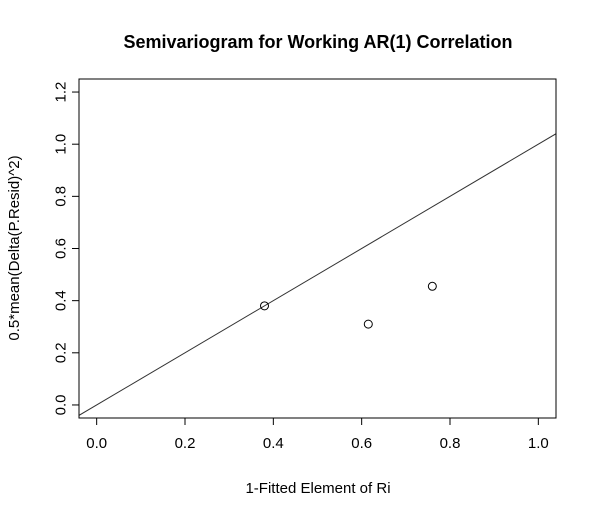  What do you see at coordinates (317, 488) in the screenshot?
I see `x-axis-label: 1-Fitted Element of Ri` at bounding box center [317, 488].